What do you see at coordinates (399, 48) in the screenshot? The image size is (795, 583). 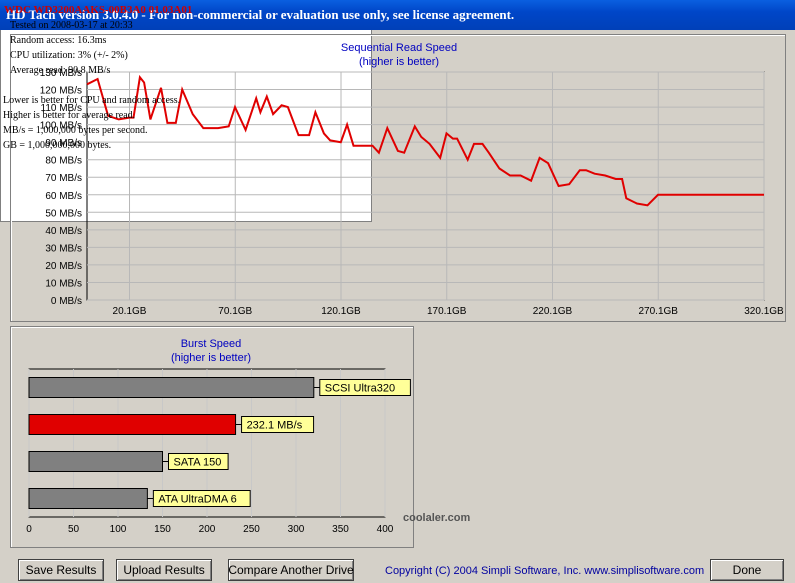 I see `seq-chart-title: Sequential Read Speed` at bounding box center [399, 48].